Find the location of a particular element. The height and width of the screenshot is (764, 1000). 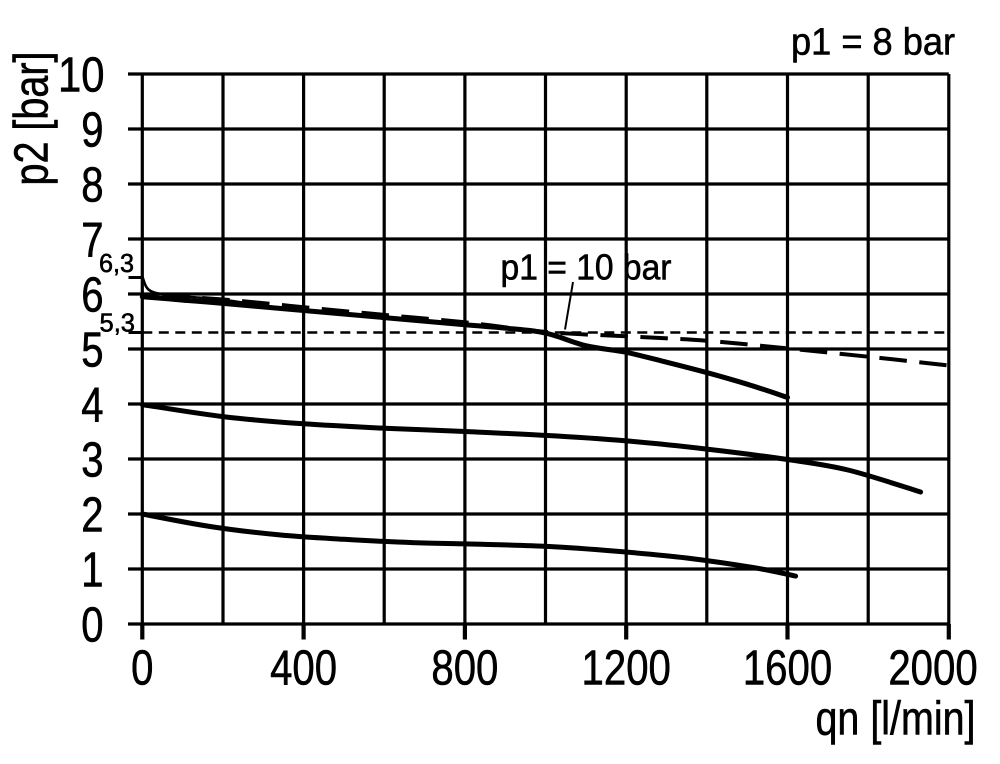

svg-text: 1600 is located at coordinates (787, 669).